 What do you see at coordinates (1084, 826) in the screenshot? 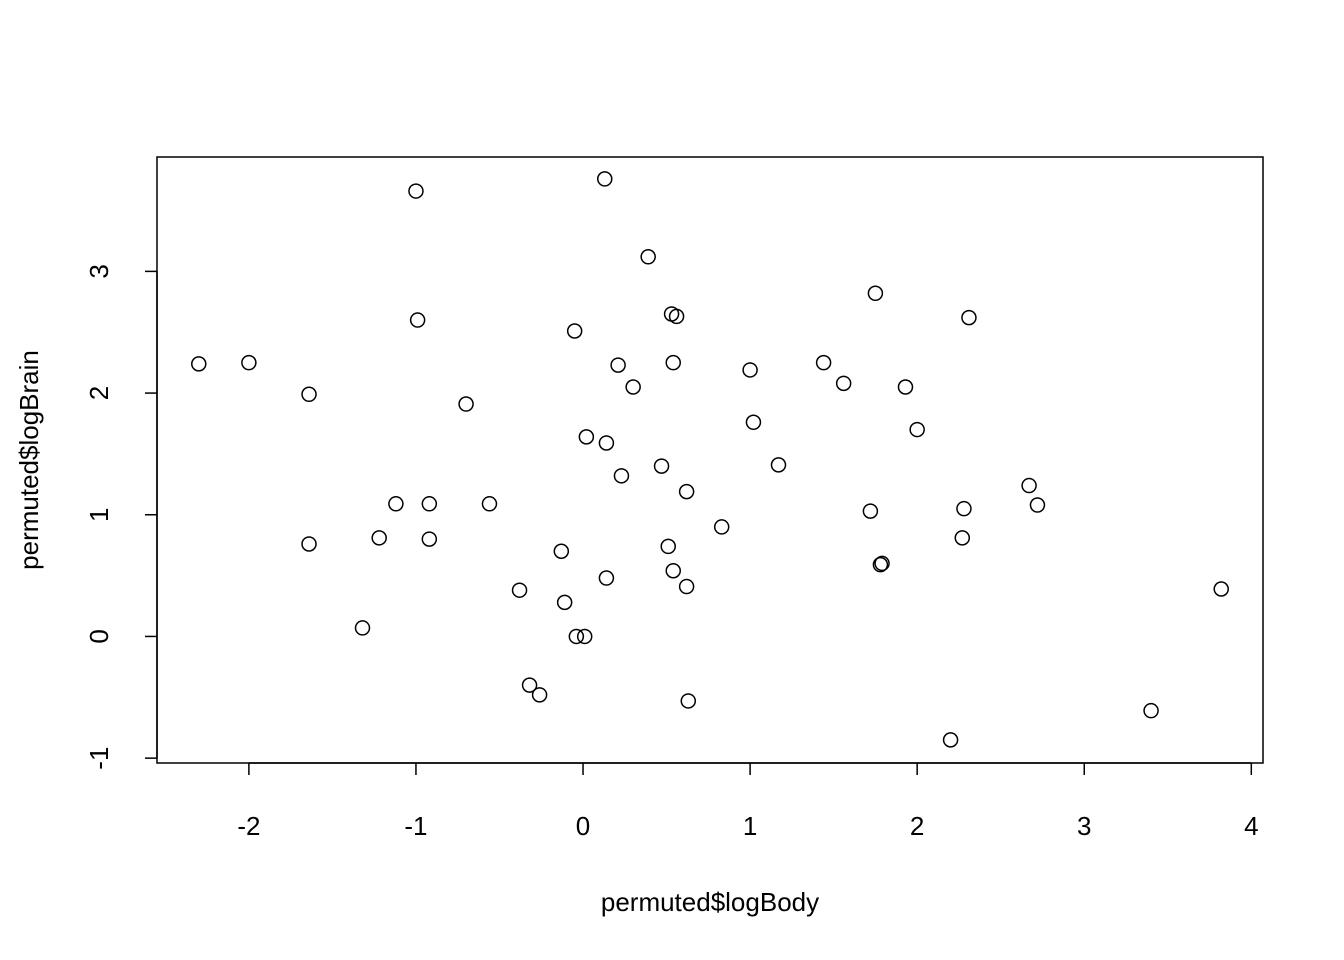
I see `x-tick-label: 3` at bounding box center [1084, 826].